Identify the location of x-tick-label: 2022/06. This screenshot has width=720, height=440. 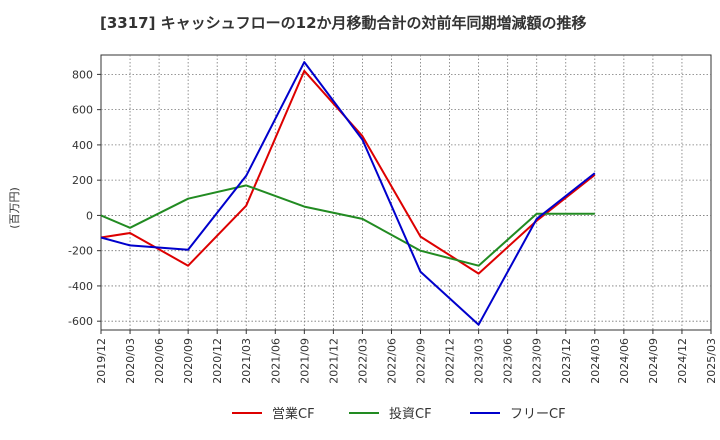
(391, 361).